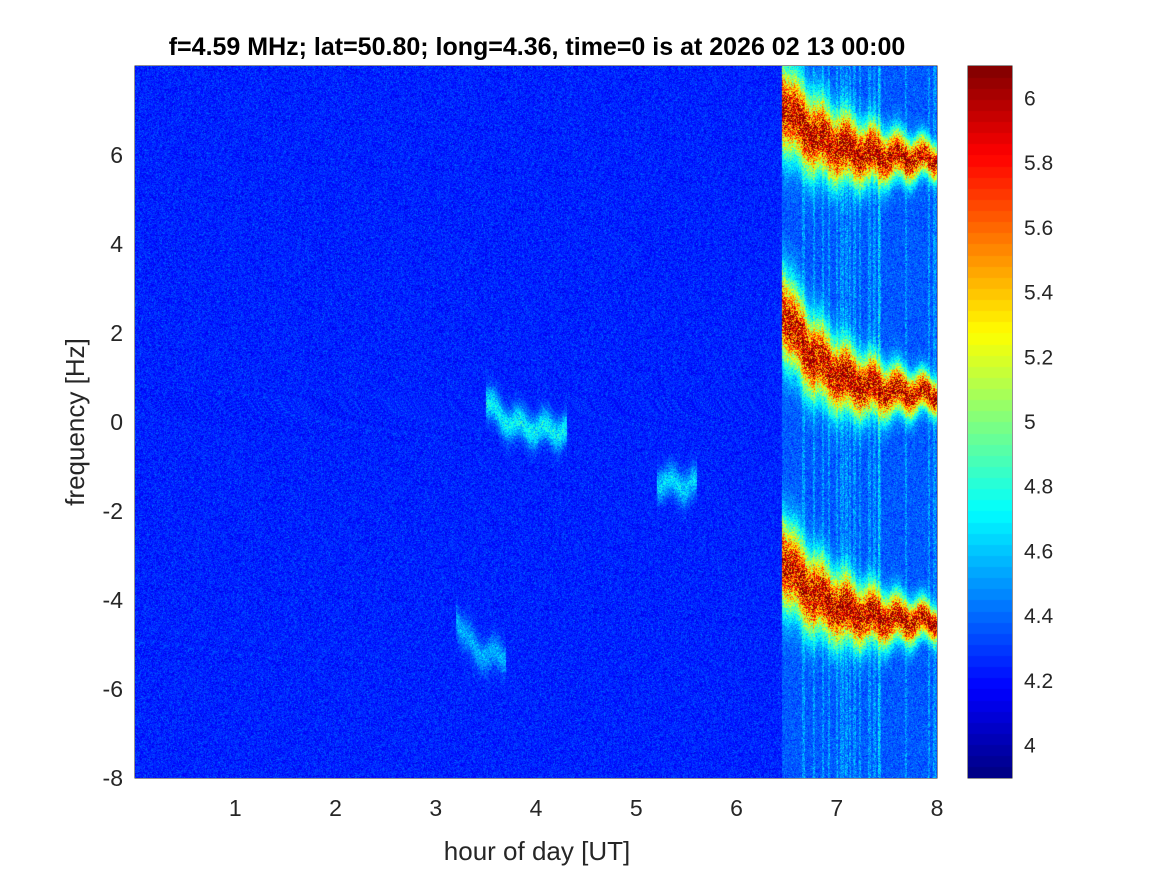 The image size is (1167, 875). Describe the element at coordinates (116, 244) in the screenshot. I see `y-tick-label: 4` at that location.